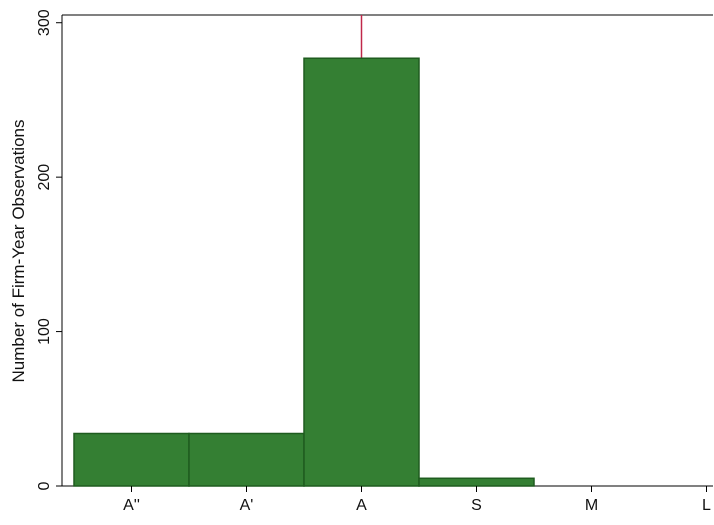 This screenshot has height=525, width=714. What do you see at coordinates (131, 505) in the screenshot?
I see `x-tick-label-1: A''` at bounding box center [131, 505].